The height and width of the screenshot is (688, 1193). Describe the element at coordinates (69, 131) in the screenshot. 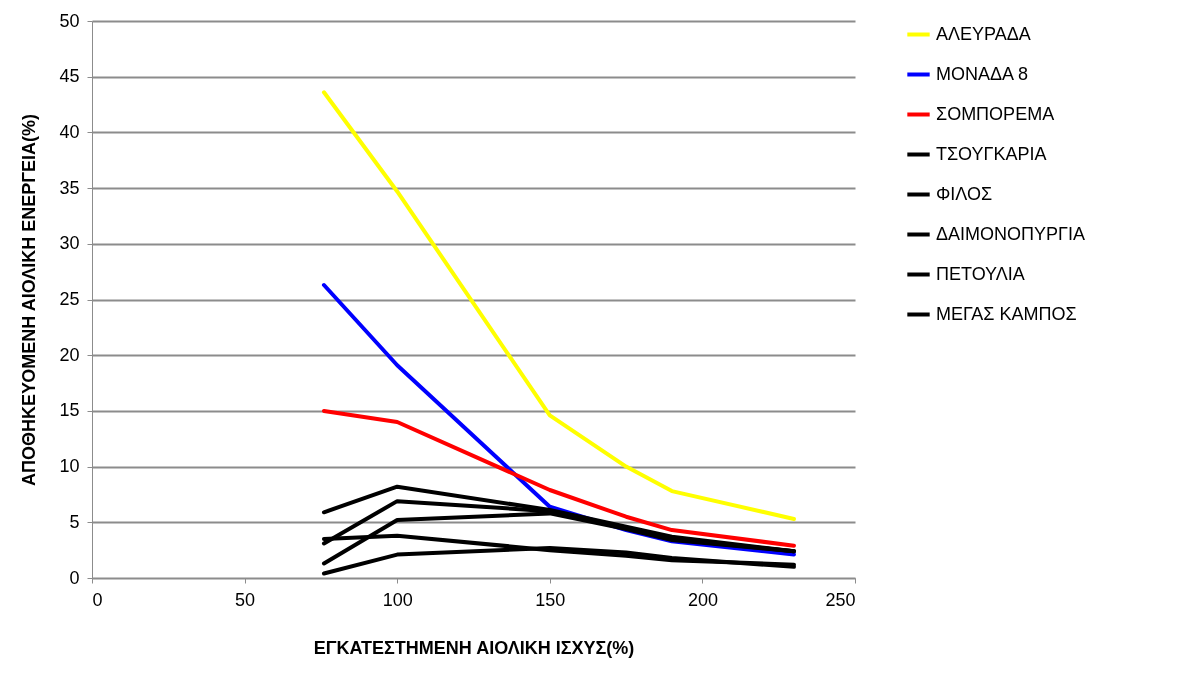

I see `y-tick-label: 40` at that location.